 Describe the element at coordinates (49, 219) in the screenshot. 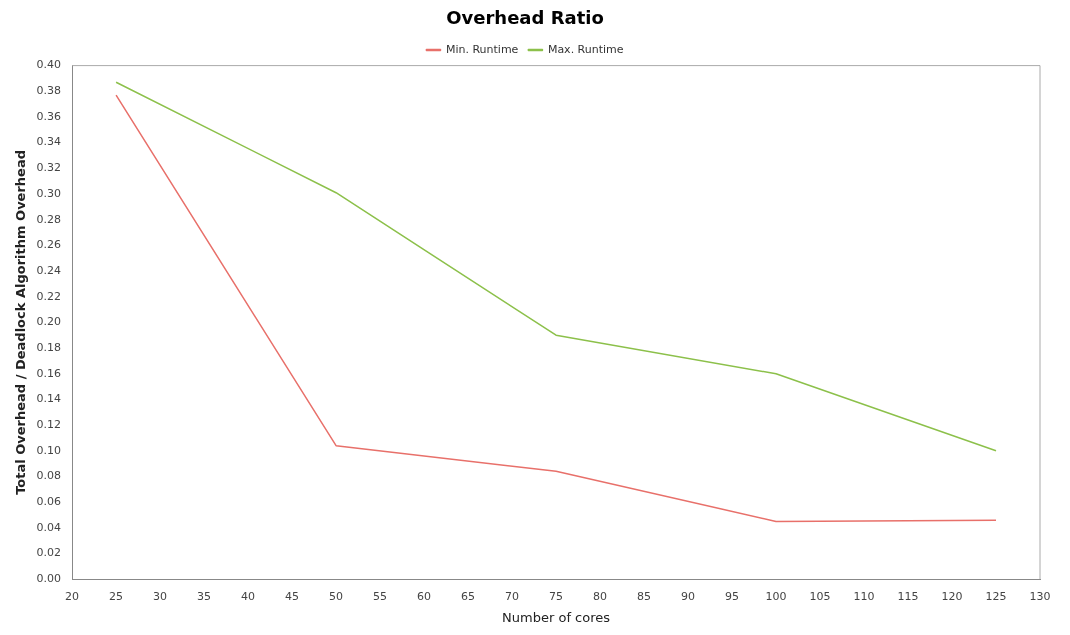

I see `y-tick-label: 0.28` at that location.